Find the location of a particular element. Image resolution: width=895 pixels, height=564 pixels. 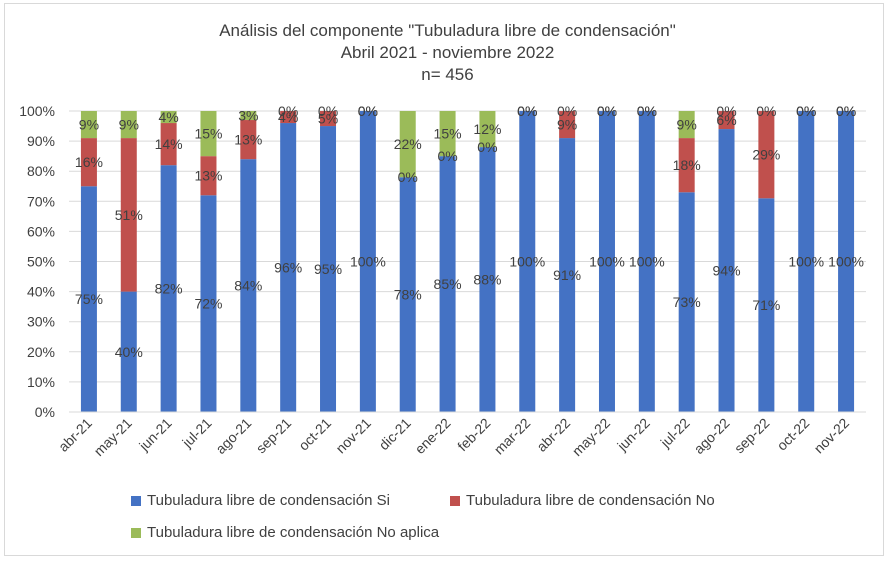

y-tick-label: 0% is located at coordinates (45, 412).